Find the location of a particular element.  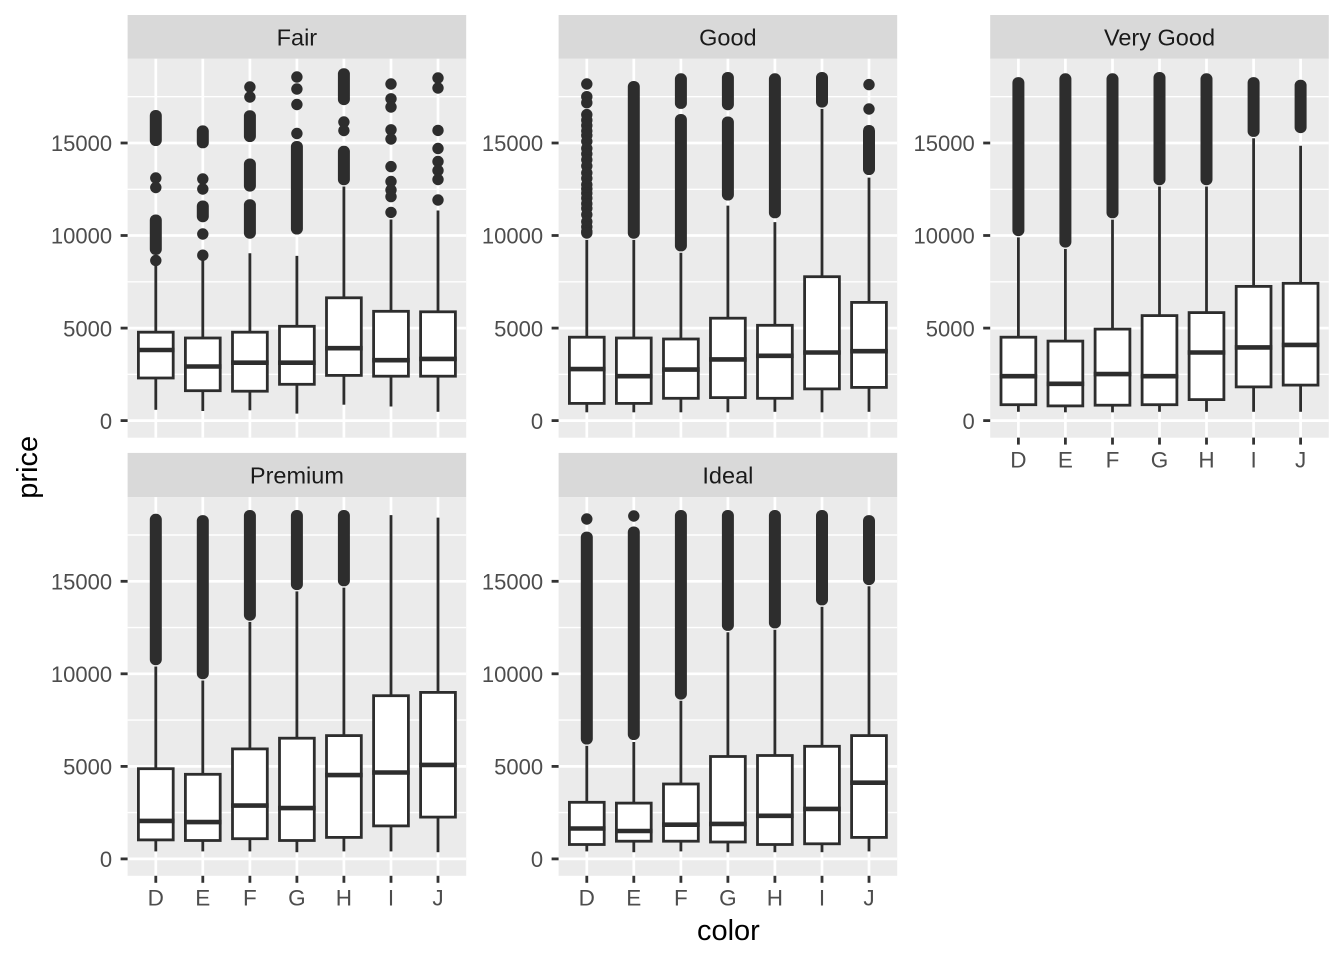

svg-text: price is located at coordinates (28, 467).